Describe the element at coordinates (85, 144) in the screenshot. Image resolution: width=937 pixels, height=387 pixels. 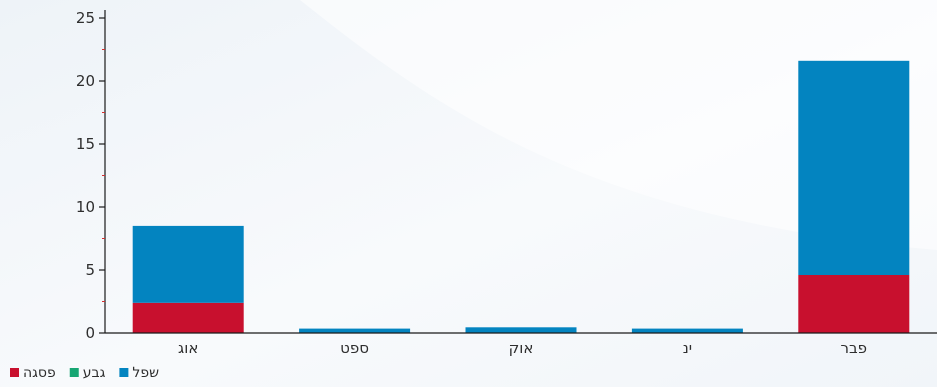
I see `y-tick-label: 15` at that location.